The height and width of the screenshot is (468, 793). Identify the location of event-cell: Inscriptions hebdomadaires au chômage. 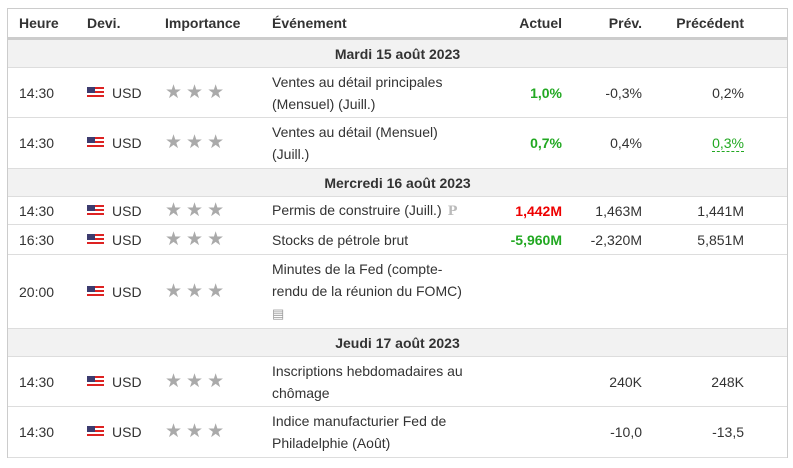
(374, 381).